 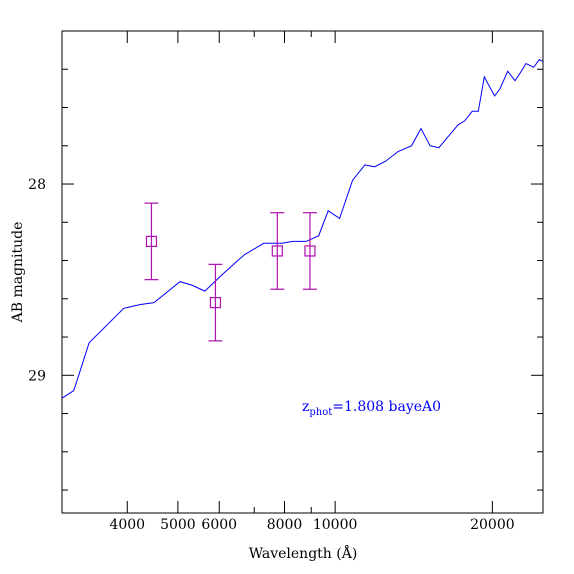 I want to click on x-axis-title: Wavelength (Å), so click(x=303, y=553).